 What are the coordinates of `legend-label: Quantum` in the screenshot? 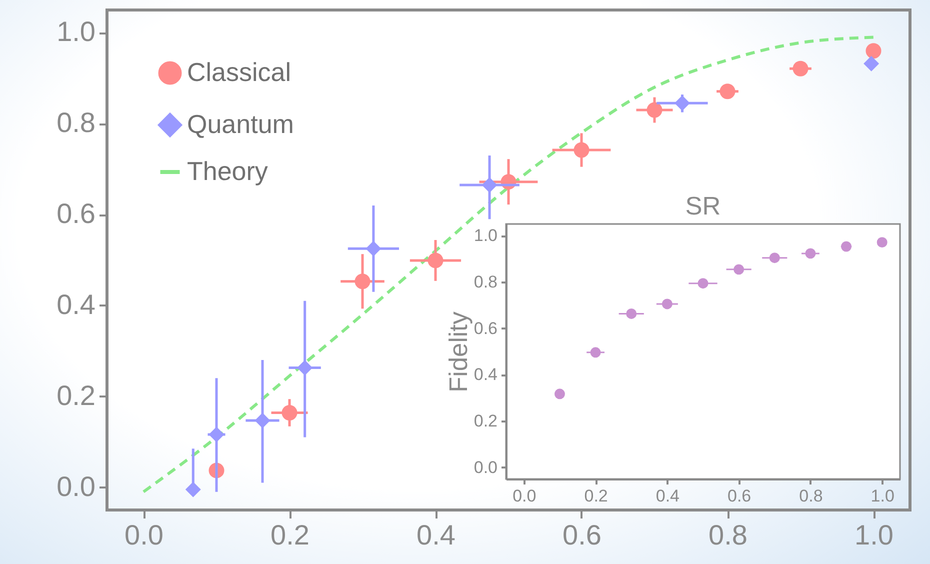 It's located at (240, 124).